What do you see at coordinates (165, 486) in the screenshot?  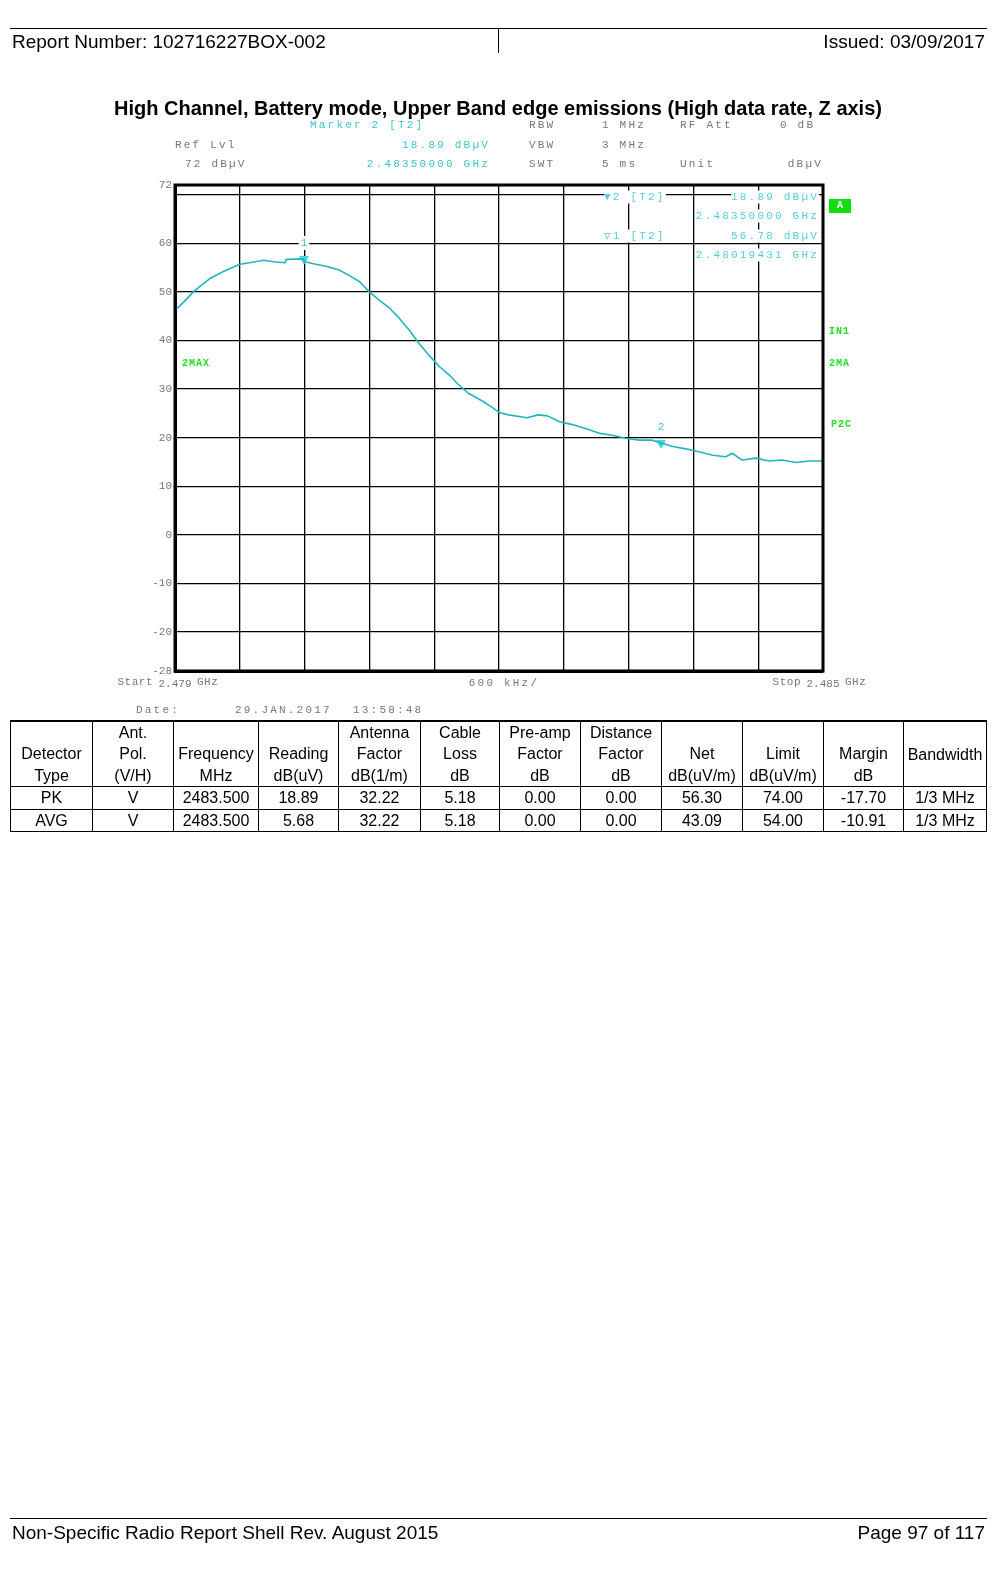 I see `y-tick-label: 10` at bounding box center [165, 486].